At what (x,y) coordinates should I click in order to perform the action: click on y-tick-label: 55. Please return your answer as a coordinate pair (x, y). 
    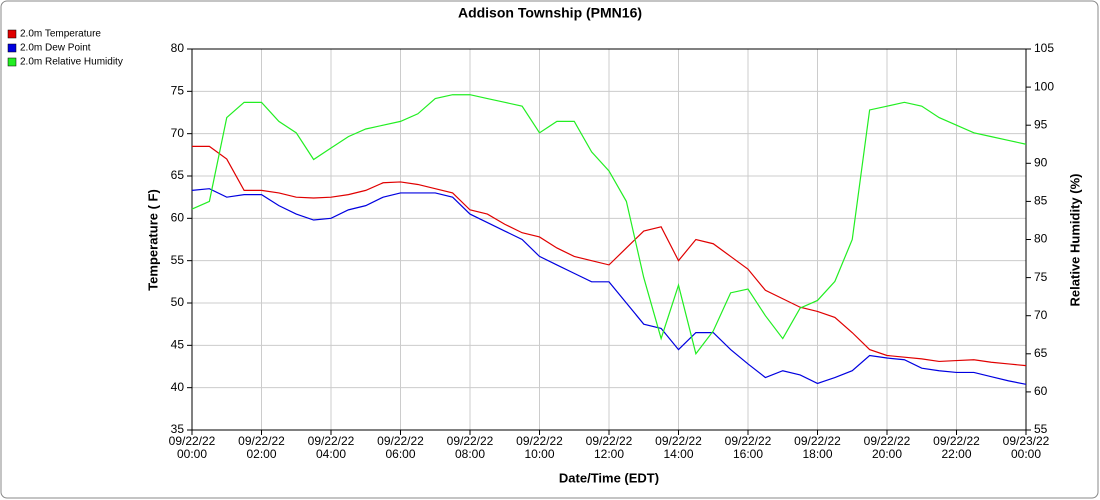
    Looking at the image, I should click on (178, 260).